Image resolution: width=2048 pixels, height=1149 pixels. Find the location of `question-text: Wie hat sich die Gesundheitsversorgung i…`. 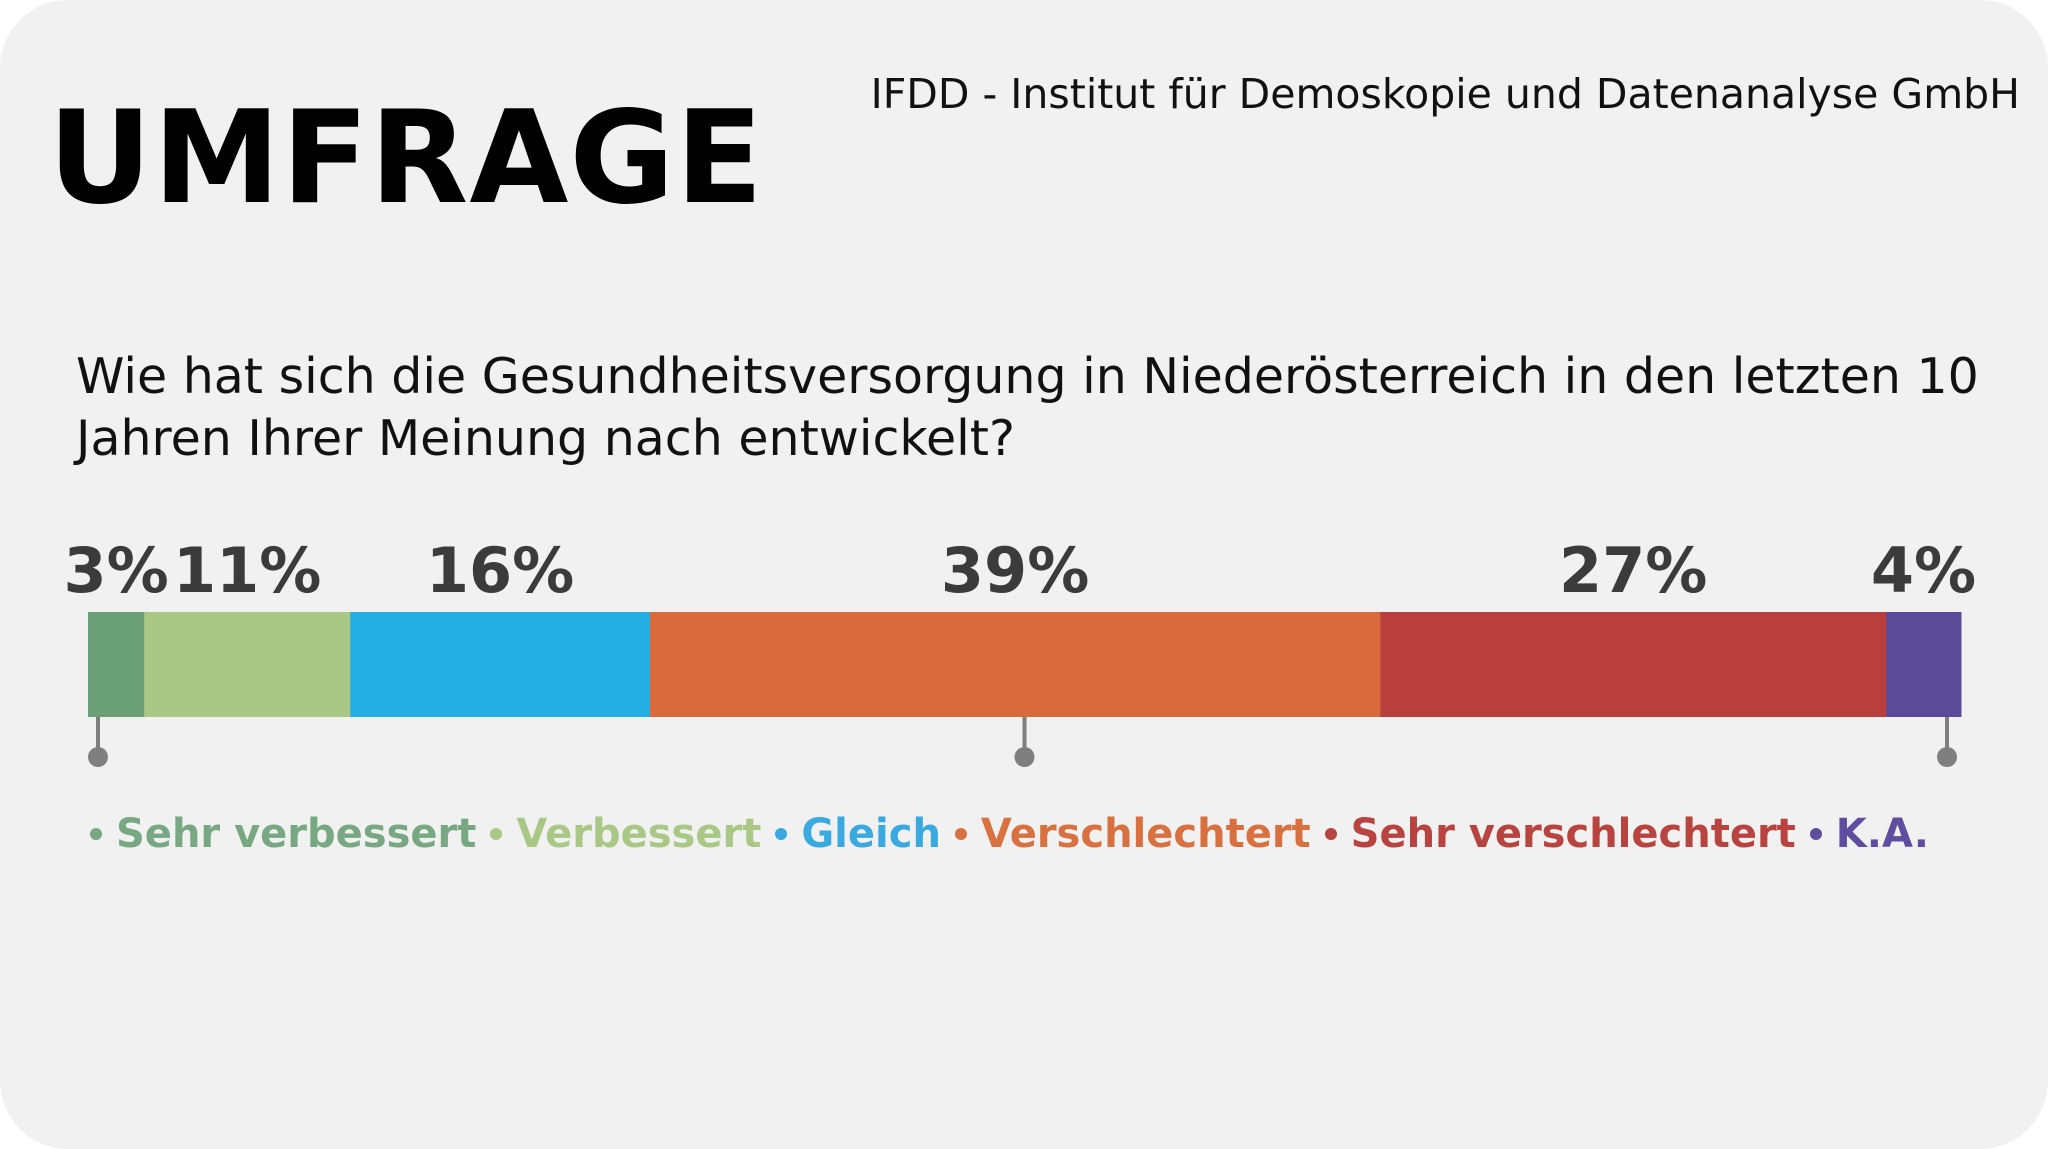

question-text: Wie hat sich die Gesundheitsversorgung i… is located at coordinates (1027, 407).